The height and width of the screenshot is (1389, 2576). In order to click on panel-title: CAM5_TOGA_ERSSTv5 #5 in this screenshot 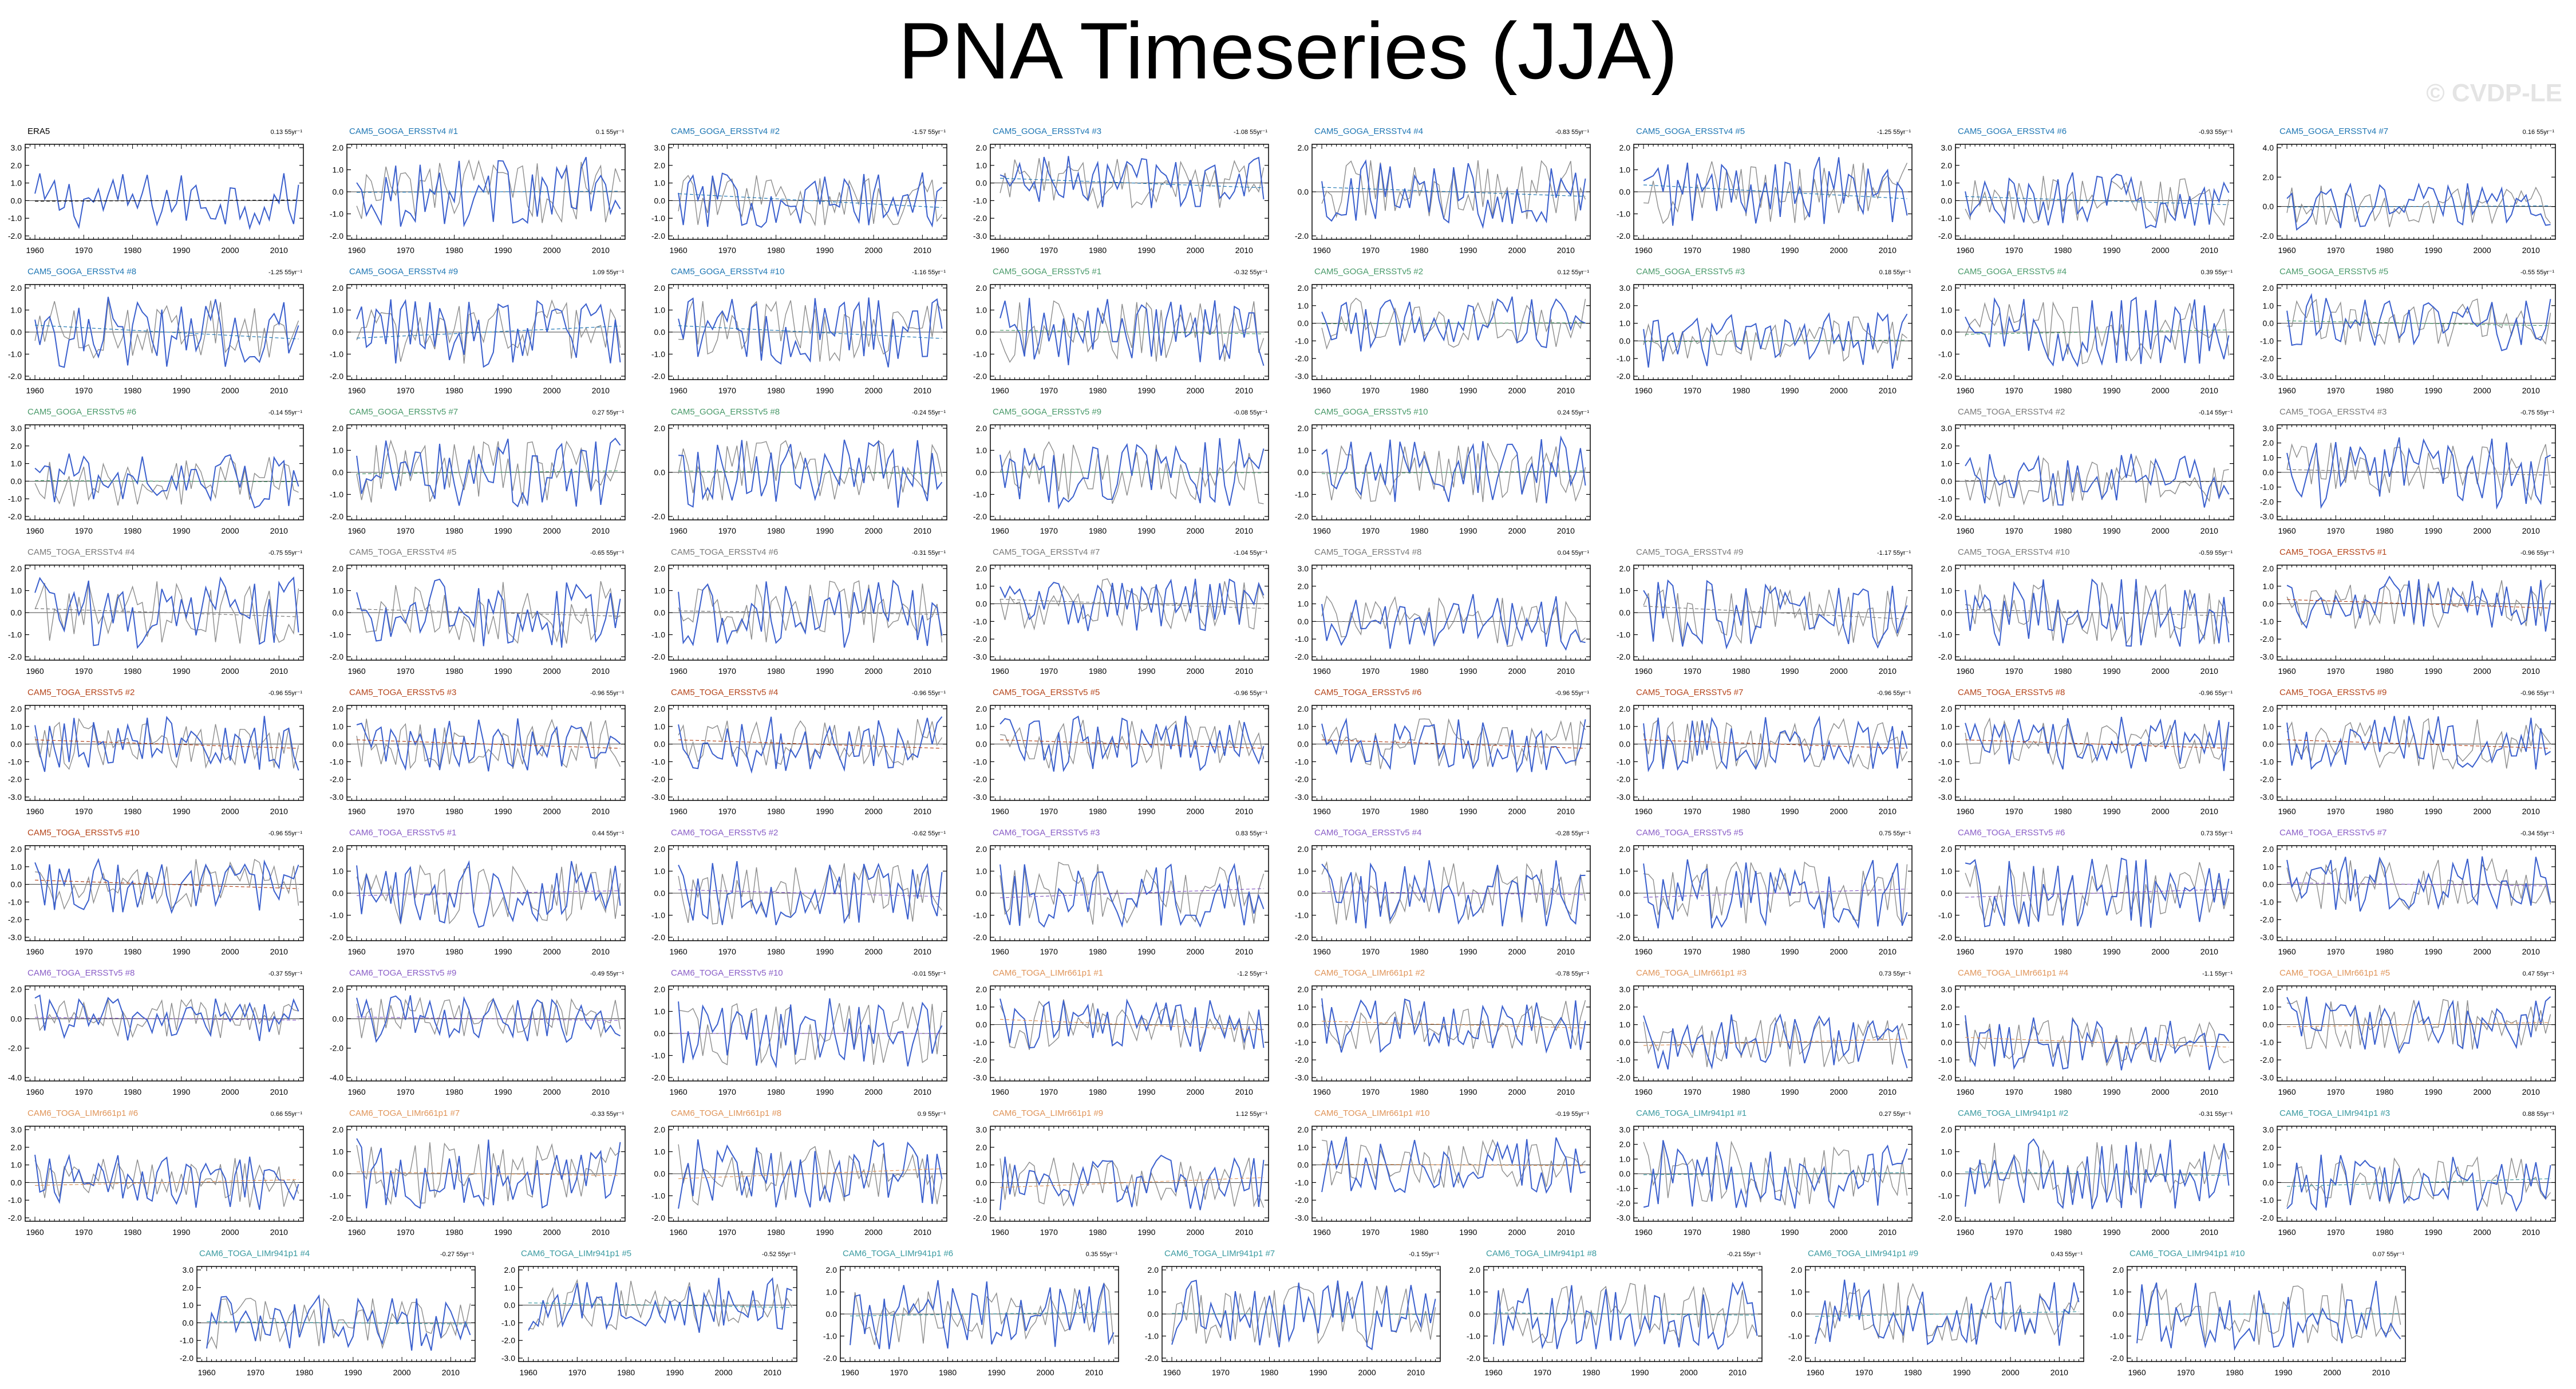, I will do `click(1046, 692)`.